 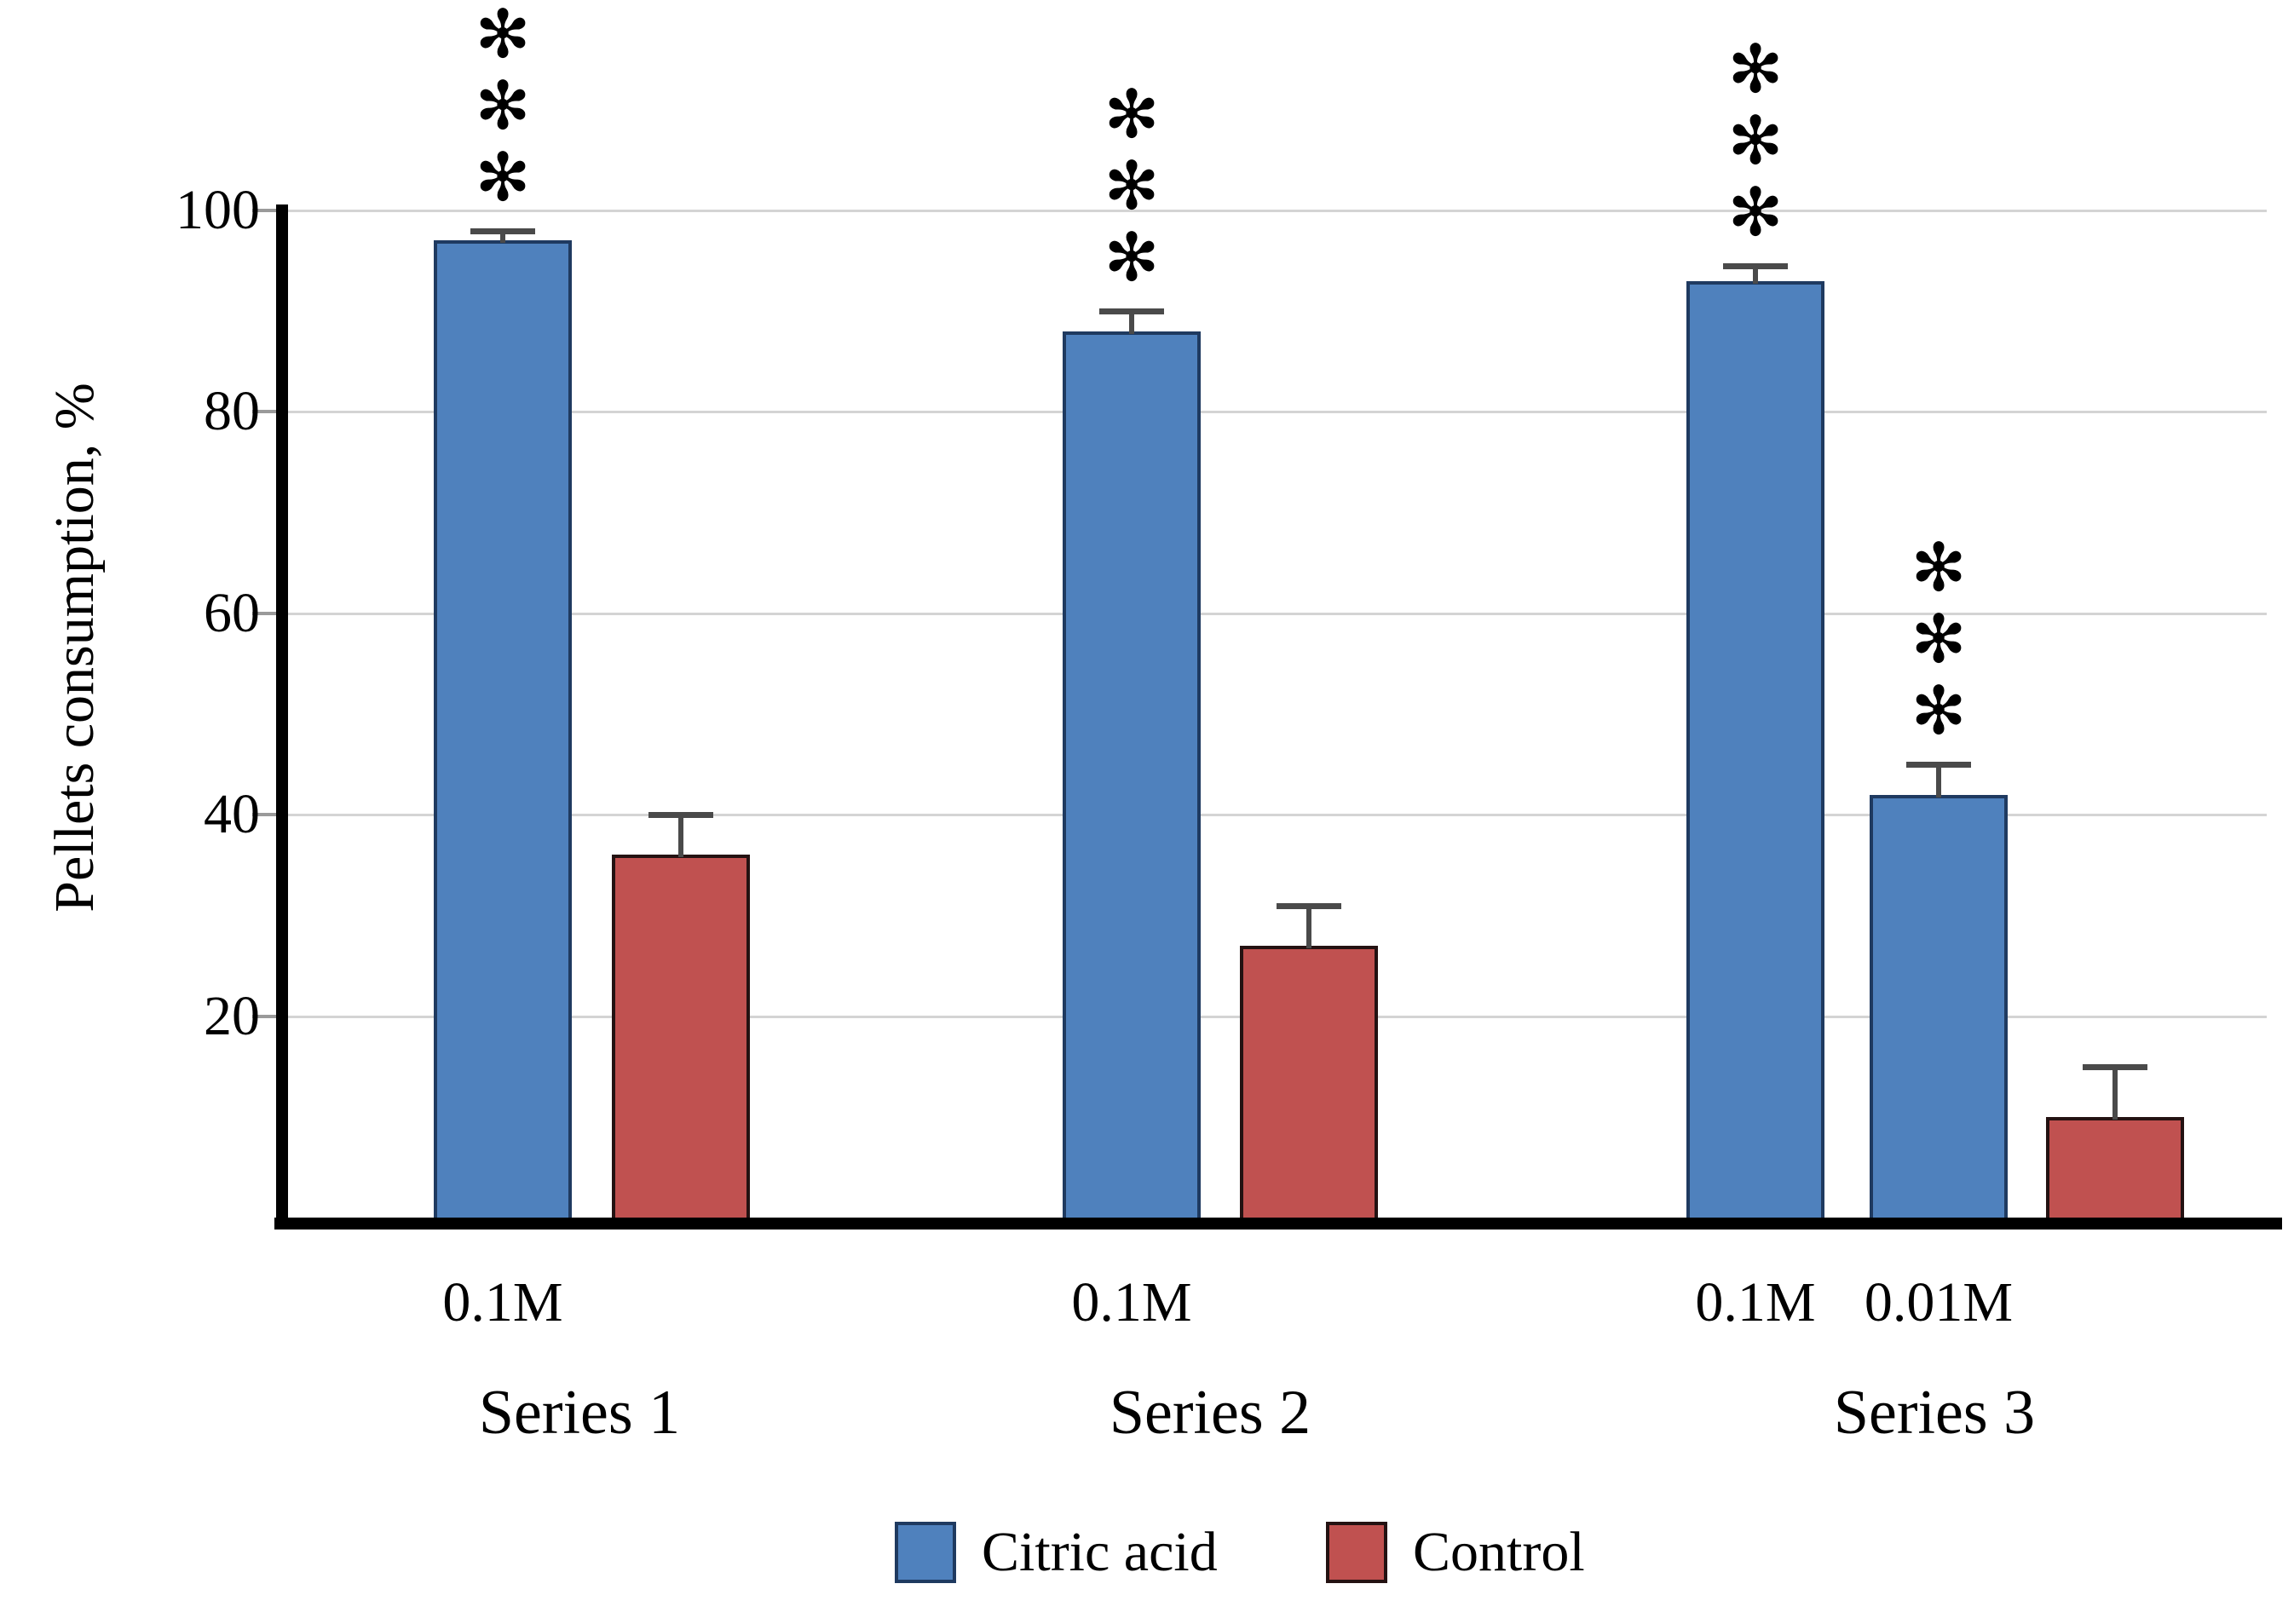 What do you see at coordinates (1499, 1552) in the screenshot?
I see `legend-label-control: Control` at bounding box center [1499, 1552].